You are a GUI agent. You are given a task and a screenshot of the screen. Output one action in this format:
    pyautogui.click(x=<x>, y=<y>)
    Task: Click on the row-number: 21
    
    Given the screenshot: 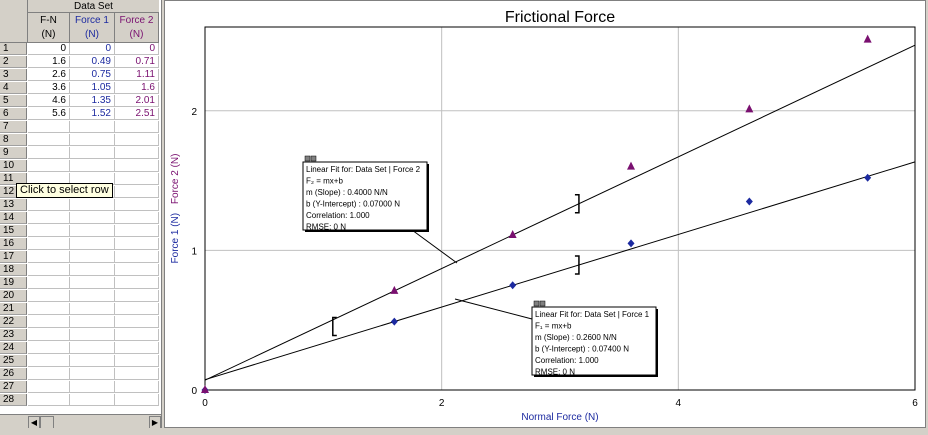 What is the action you would take?
    pyautogui.click(x=13, y=309)
    